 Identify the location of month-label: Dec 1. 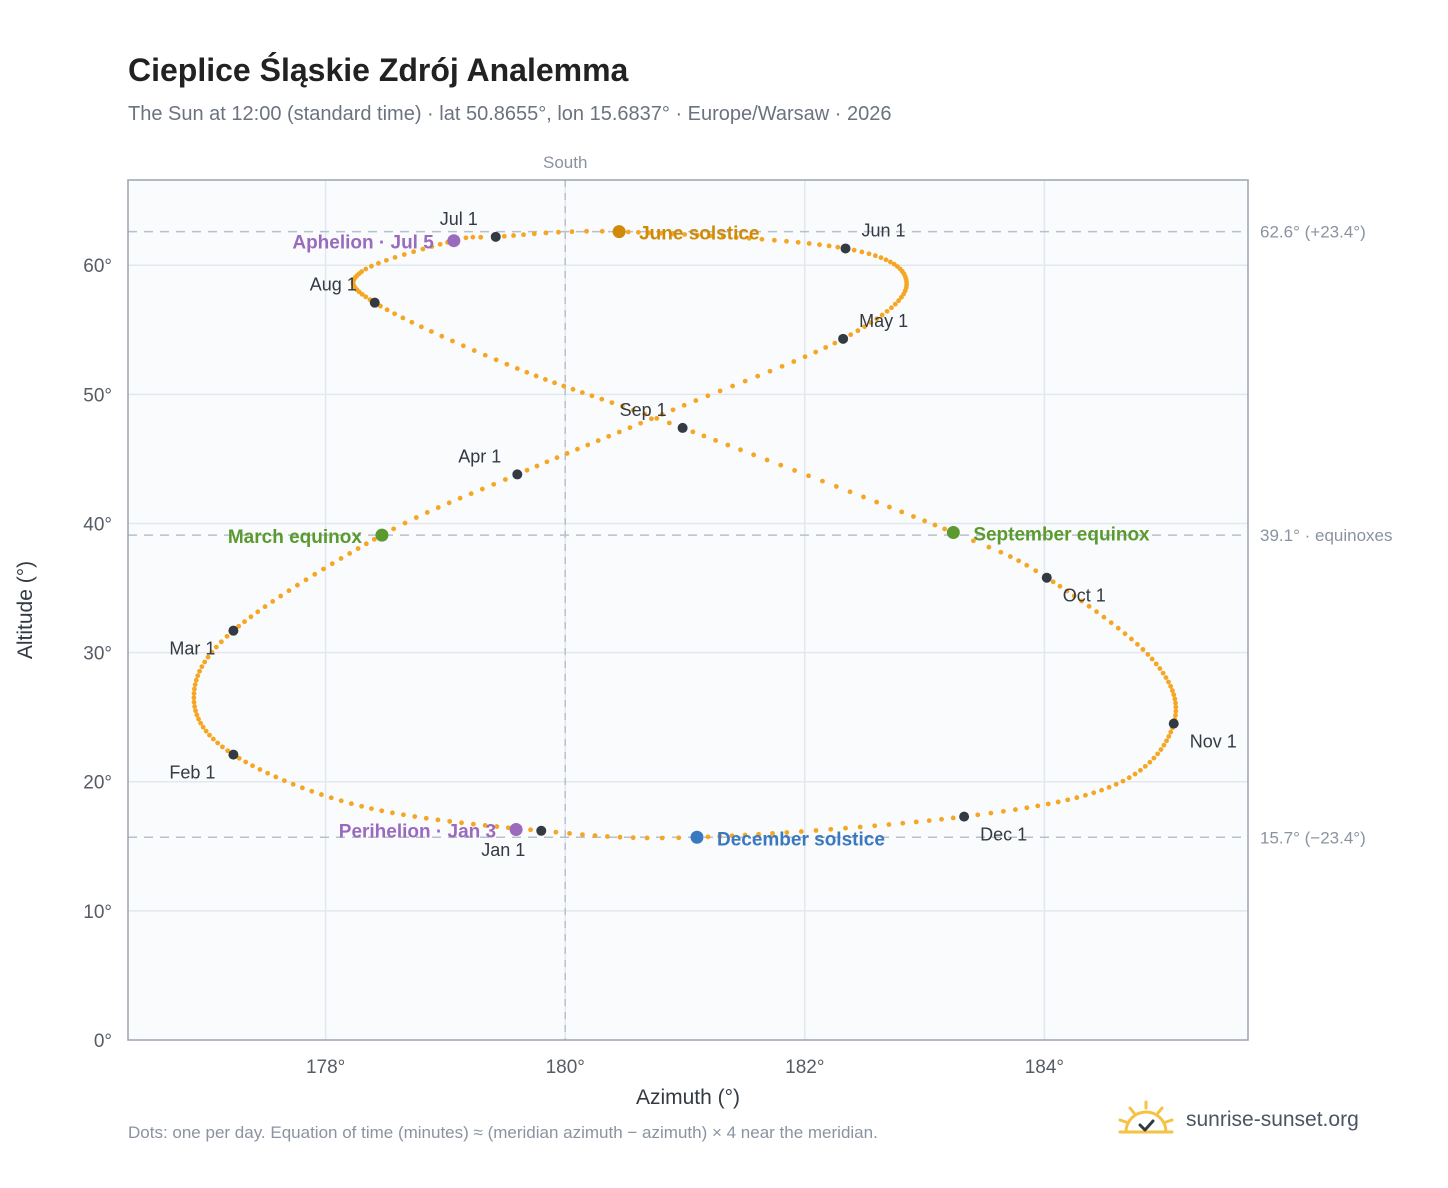
(1003, 835).